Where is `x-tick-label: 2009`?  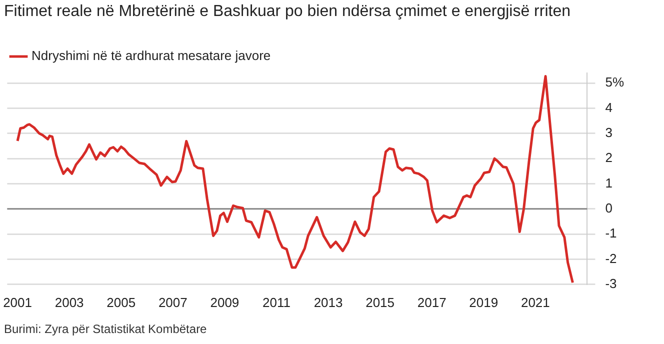
x-tick-label: 2009 is located at coordinates (225, 302).